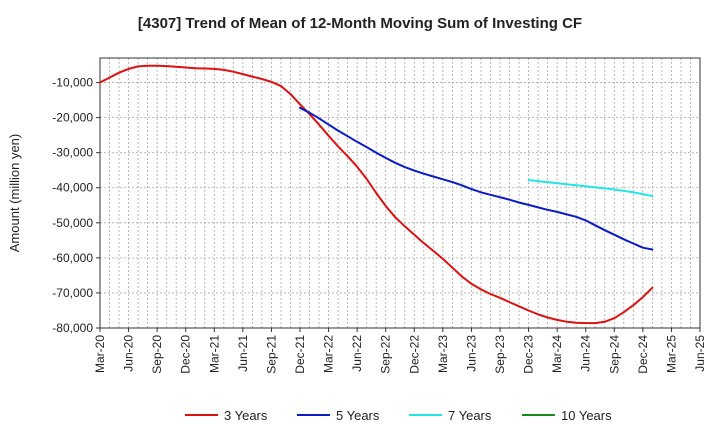 The image size is (720, 440). What do you see at coordinates (329, 354) in the screenshot?
I see `x-tick-label: Mar-22` at bounding box center [329, 354].